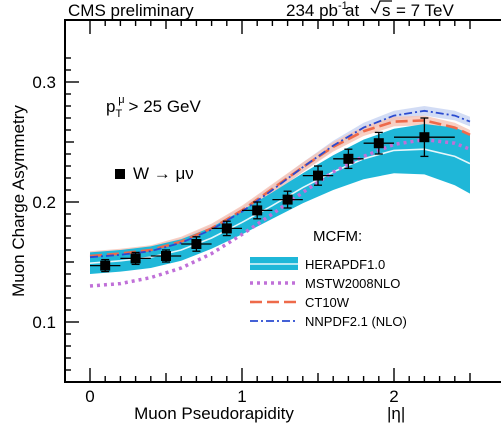 The width and height of the screenshot is (501, 432). What do you see at coordinates (18, 201) in the screenshot?
I see `y-axis-label: Muon Charge Asymmetry` at bounding box center [18, 201].